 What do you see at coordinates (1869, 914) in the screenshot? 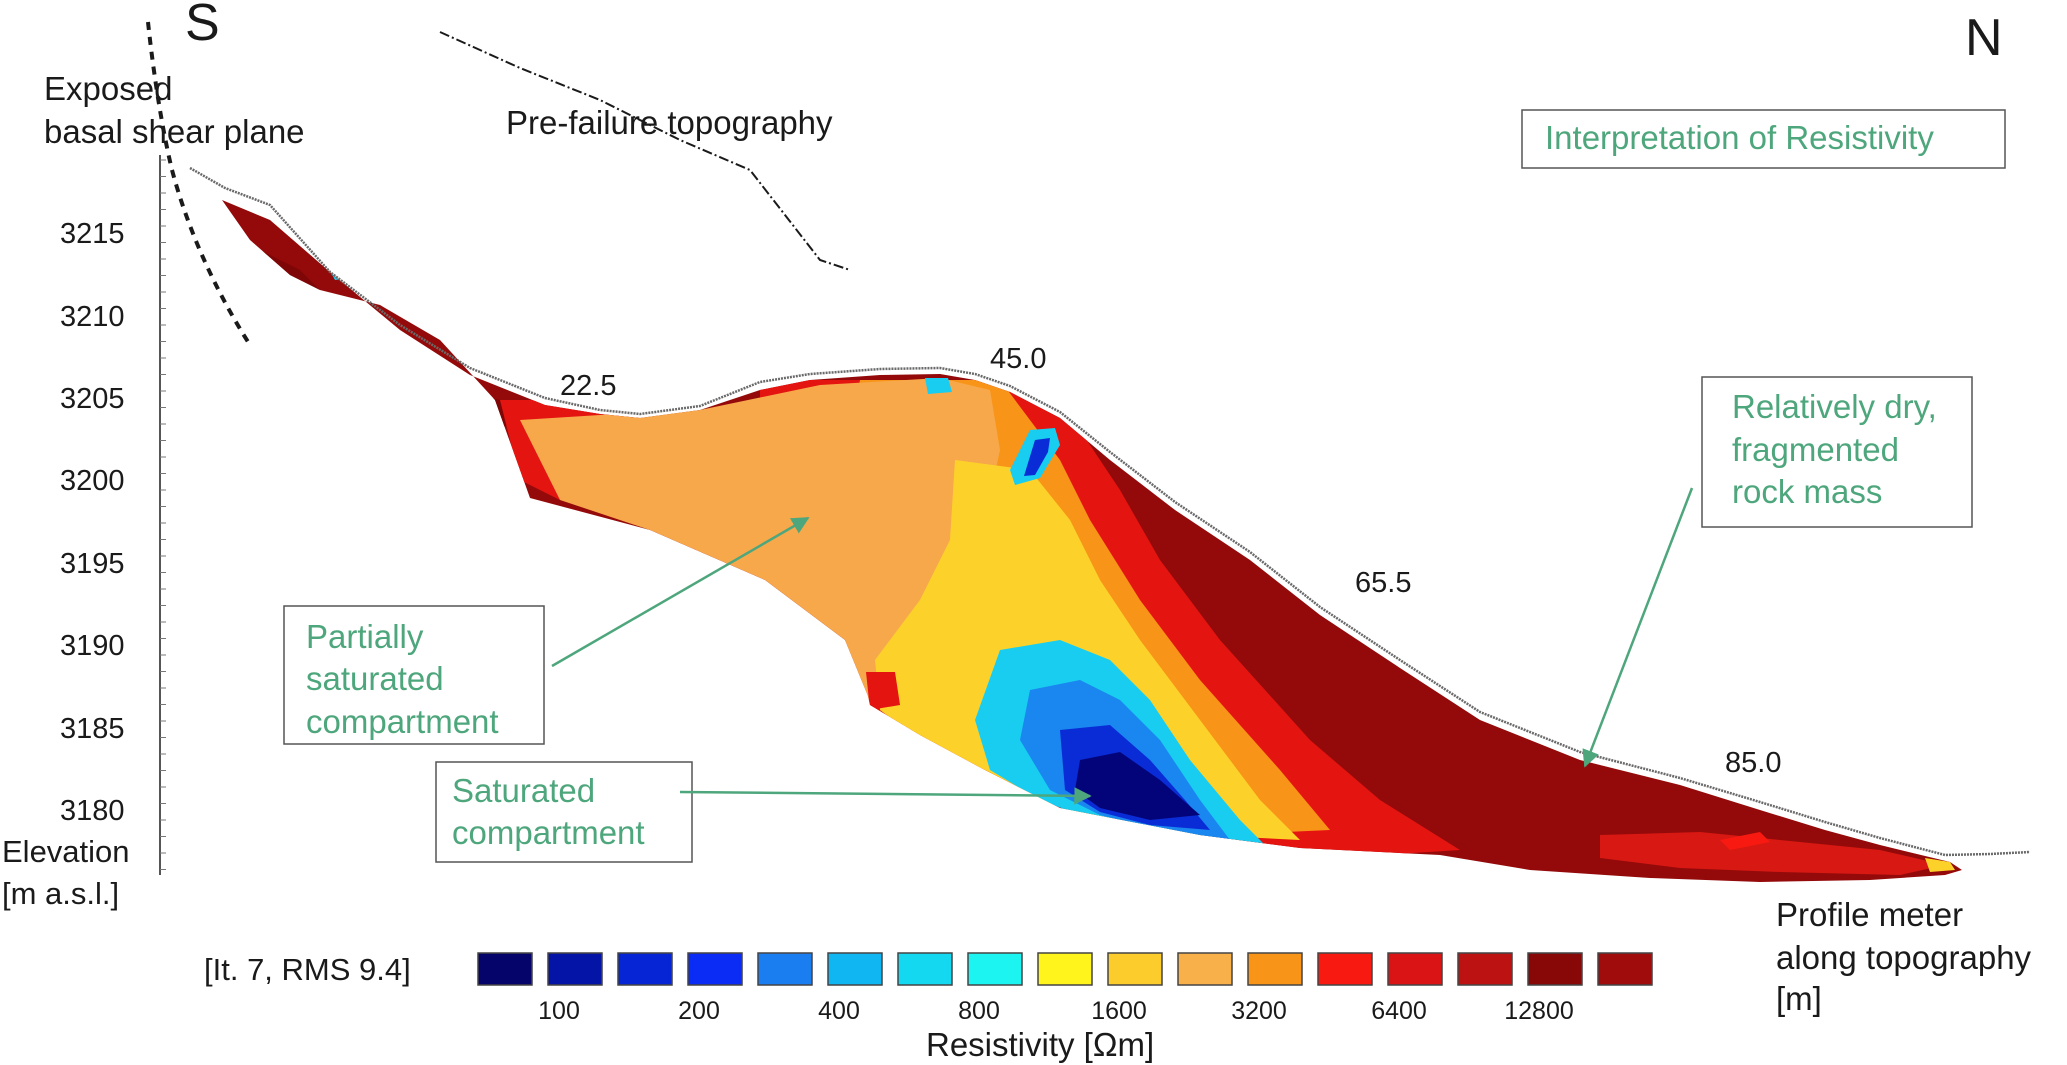
I see `profile-axis-label-line1: Profile meter` at bounding box center [1869, 914].